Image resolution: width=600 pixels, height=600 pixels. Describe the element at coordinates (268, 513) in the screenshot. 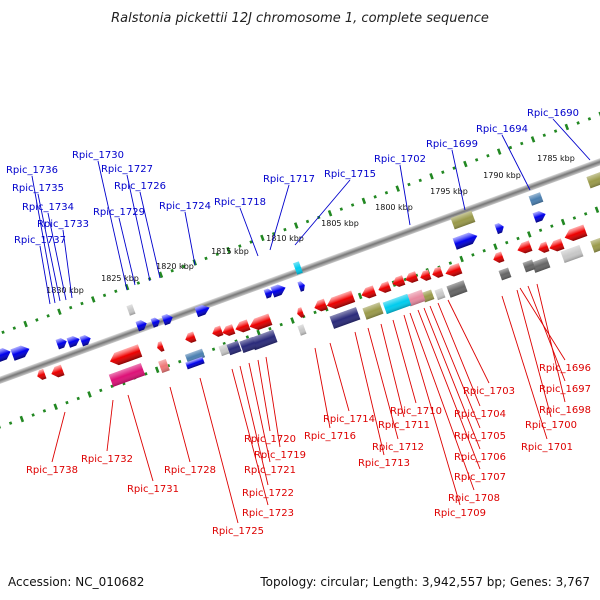

I see `gene-label-rpic-1723: Rpic_1723` at that location.